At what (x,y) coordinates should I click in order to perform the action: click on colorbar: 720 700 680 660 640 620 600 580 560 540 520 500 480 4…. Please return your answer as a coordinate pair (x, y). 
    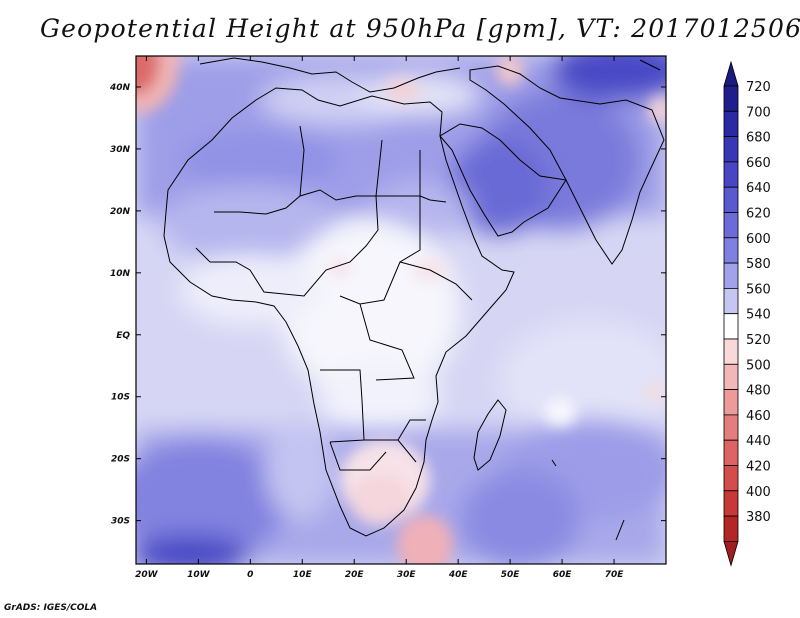
    Looking at the image, I should click on (747, 313).